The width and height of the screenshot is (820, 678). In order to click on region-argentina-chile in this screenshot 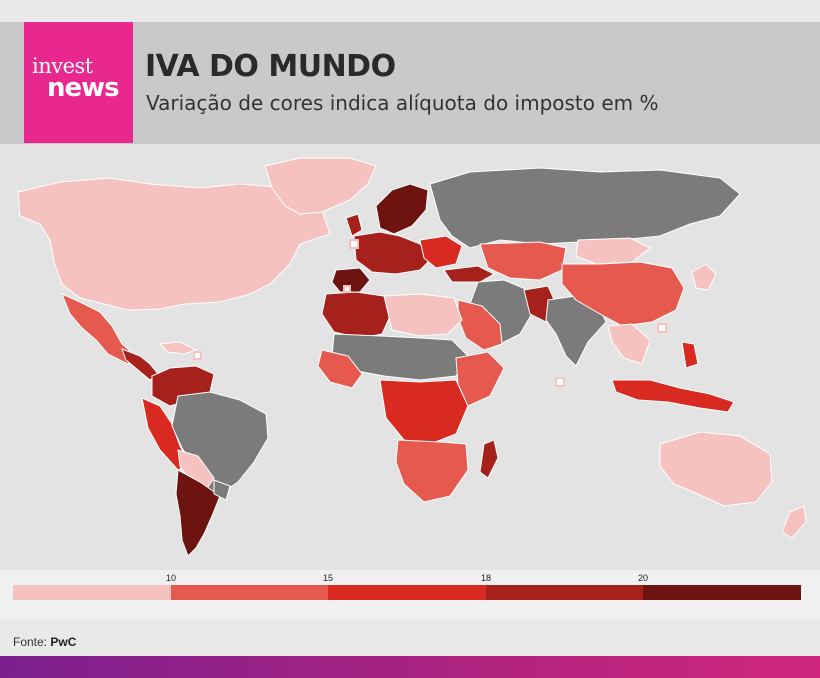, I will do `click(198, 513)`.